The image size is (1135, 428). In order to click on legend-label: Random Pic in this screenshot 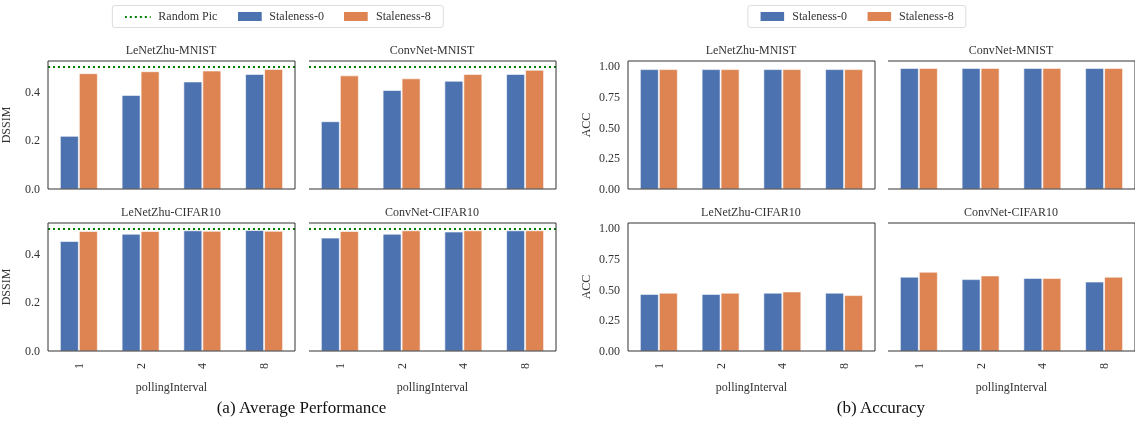, I will do `click(188, 16)`.